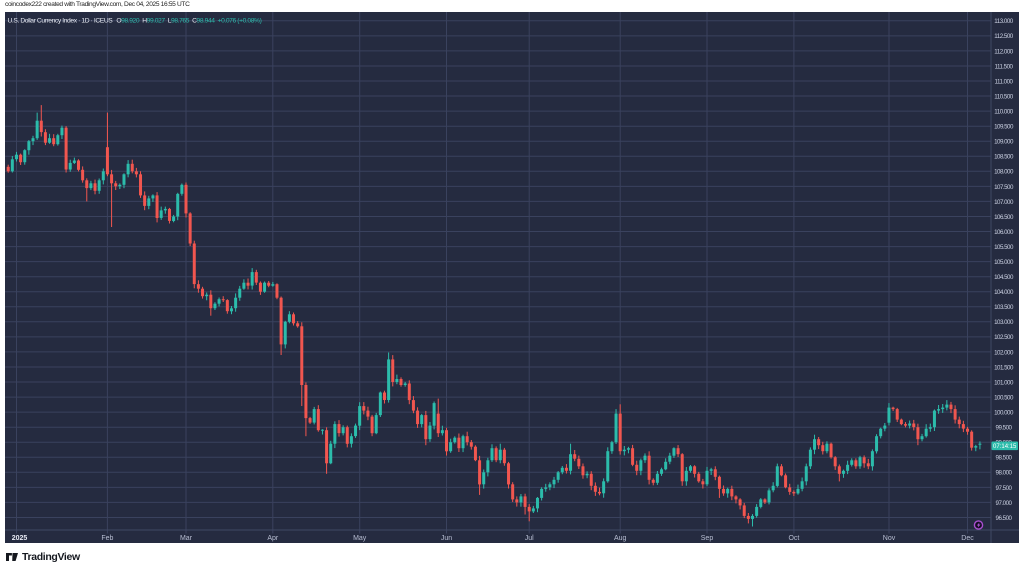 The width and height of the screenshot is (1024, 570). Describe the element at coordinates (445, 538) in the screenshot. I see `svg-text: Jun` at that location.